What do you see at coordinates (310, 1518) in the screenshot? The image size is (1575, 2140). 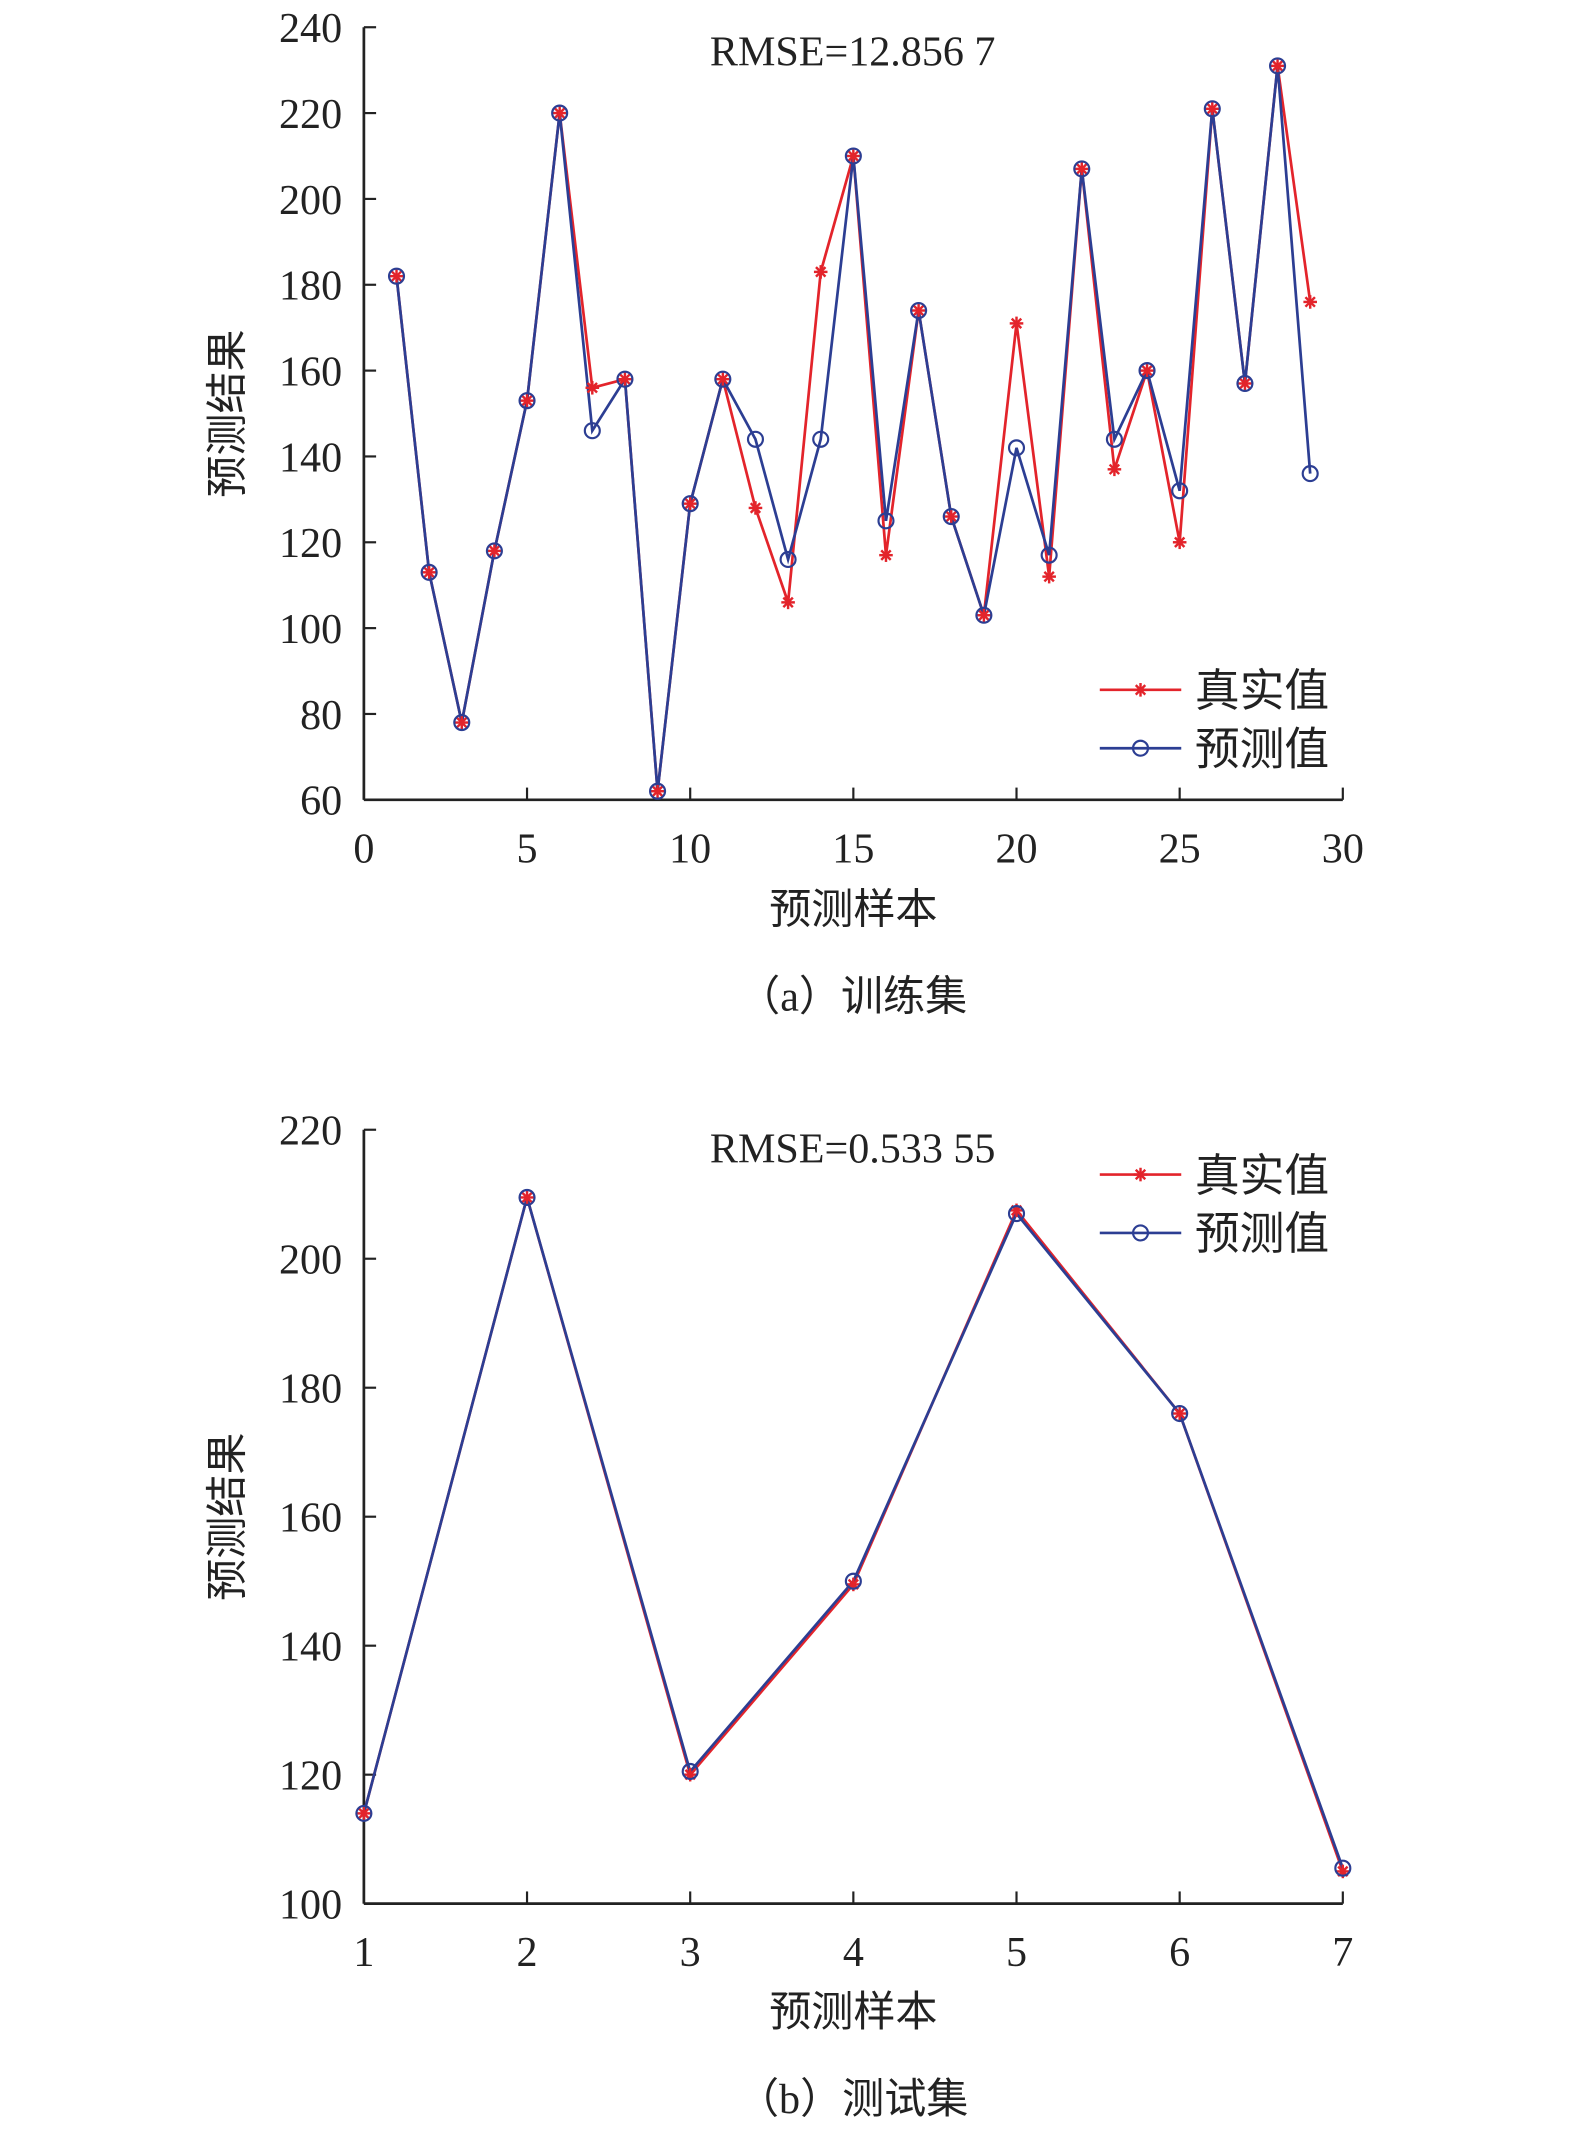 I see `y-tick-label: 160` at bounding box center [310, 1518].